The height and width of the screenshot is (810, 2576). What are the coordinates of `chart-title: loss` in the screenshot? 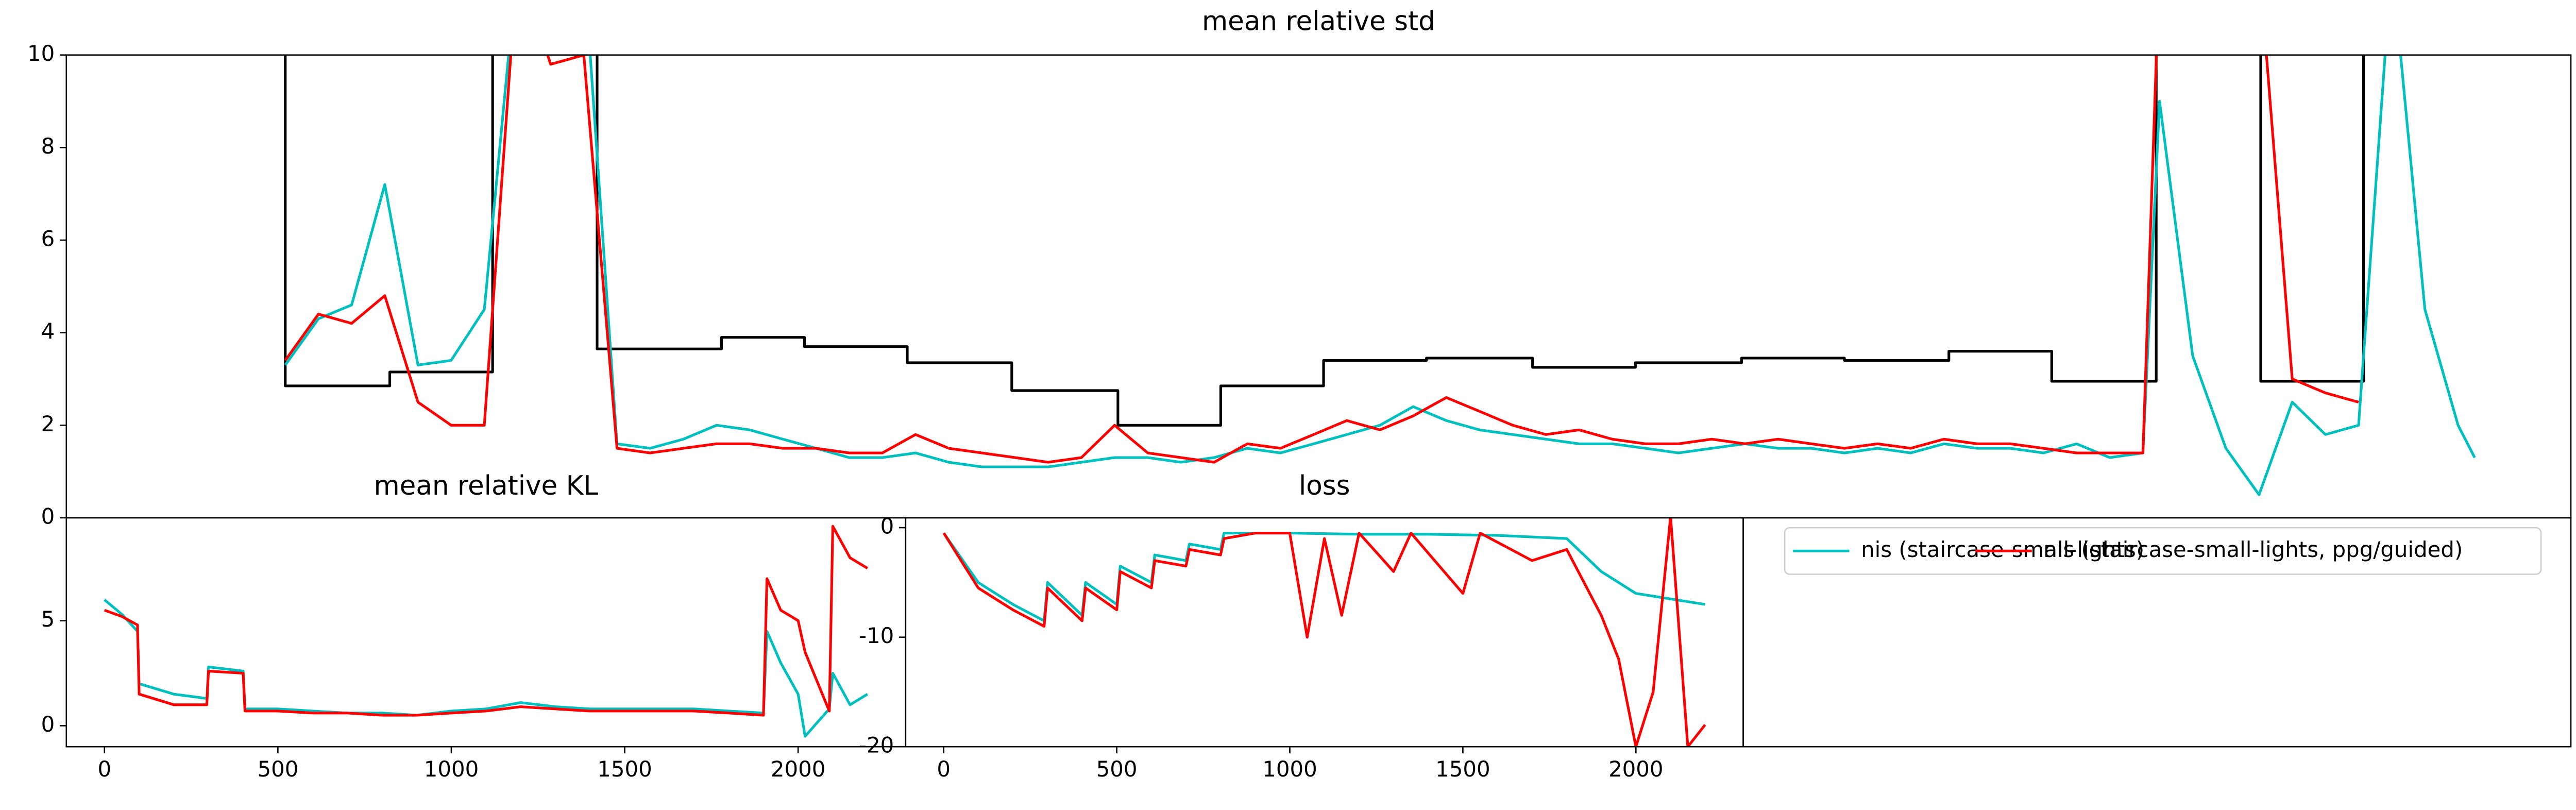 It's located at (1324, 485).